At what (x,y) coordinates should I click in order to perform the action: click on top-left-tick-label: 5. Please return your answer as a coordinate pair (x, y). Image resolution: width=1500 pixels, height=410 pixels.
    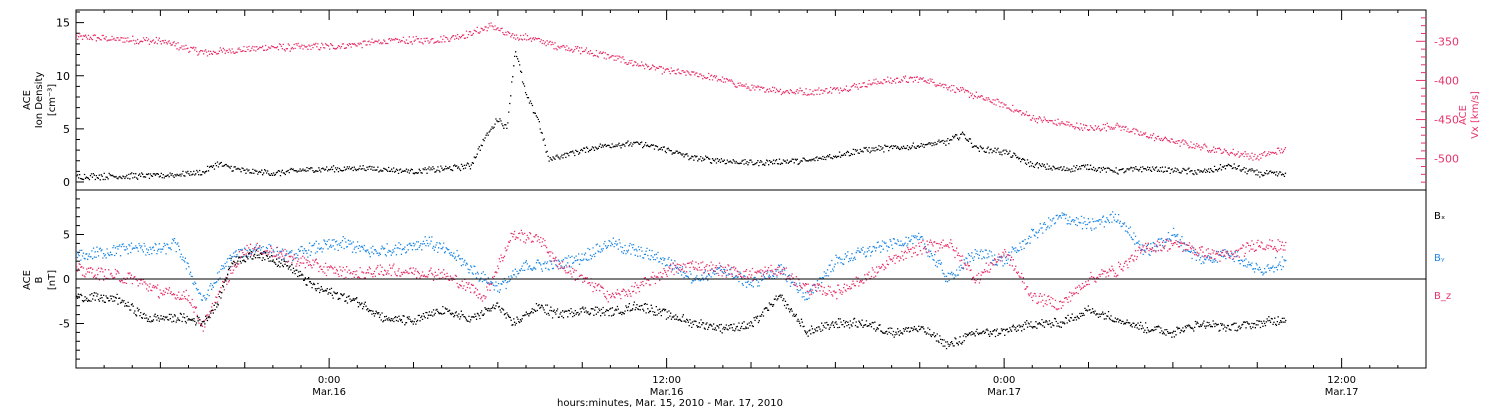
    Looking at the image, I should click on (66, 129).